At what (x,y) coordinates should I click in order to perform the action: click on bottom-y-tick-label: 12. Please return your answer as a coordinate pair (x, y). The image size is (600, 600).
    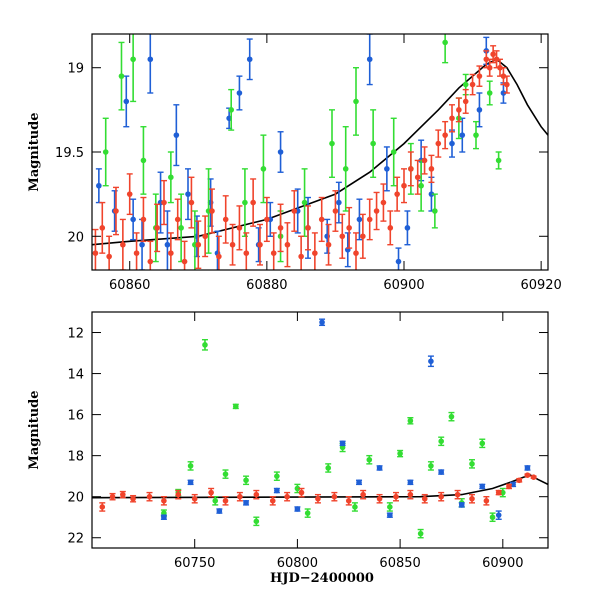
    Looking at the image, I should click on (75, 334).